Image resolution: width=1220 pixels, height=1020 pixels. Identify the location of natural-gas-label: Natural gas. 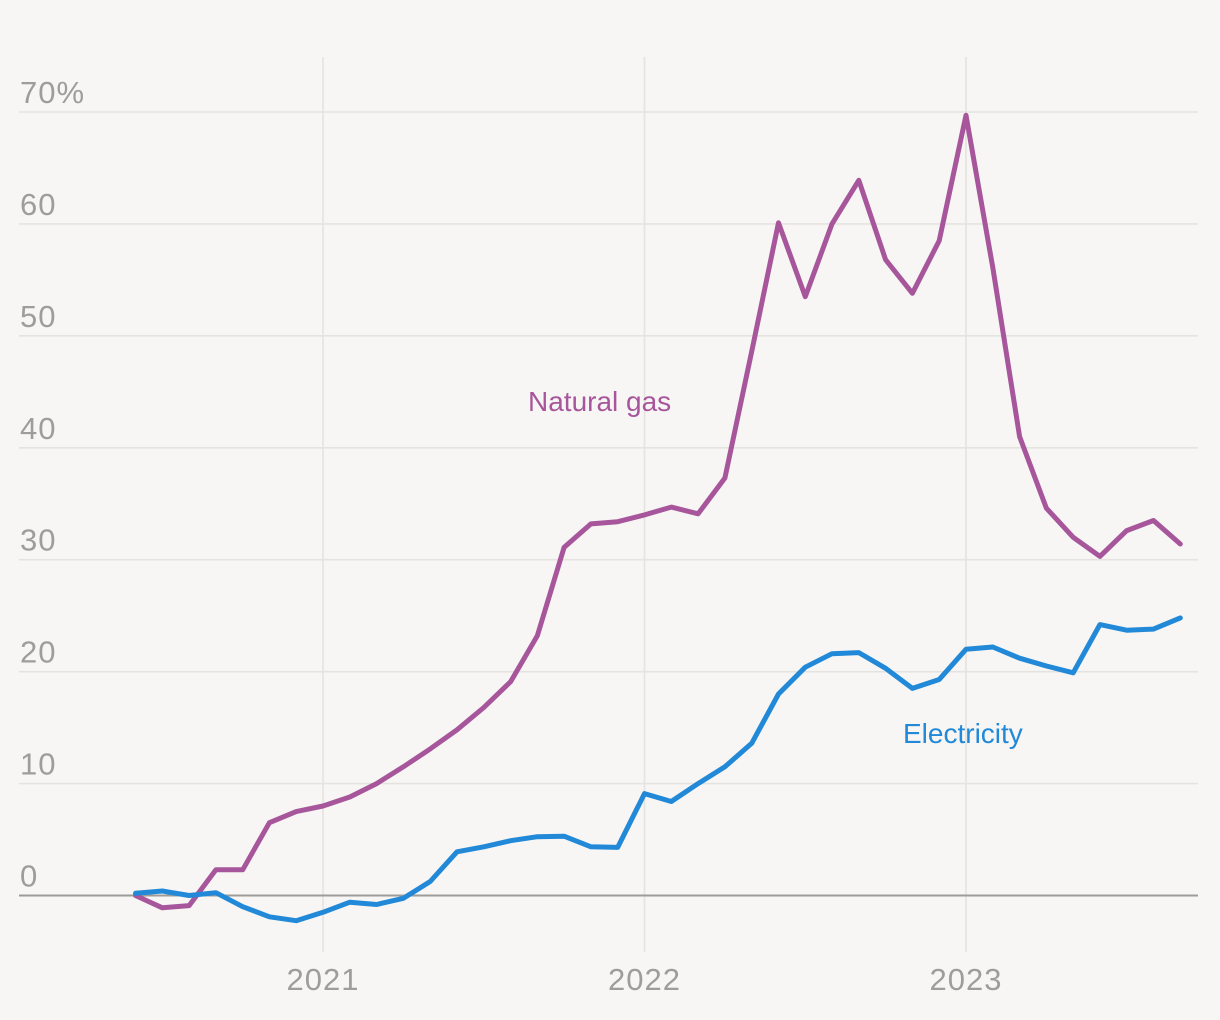
(599, 401).